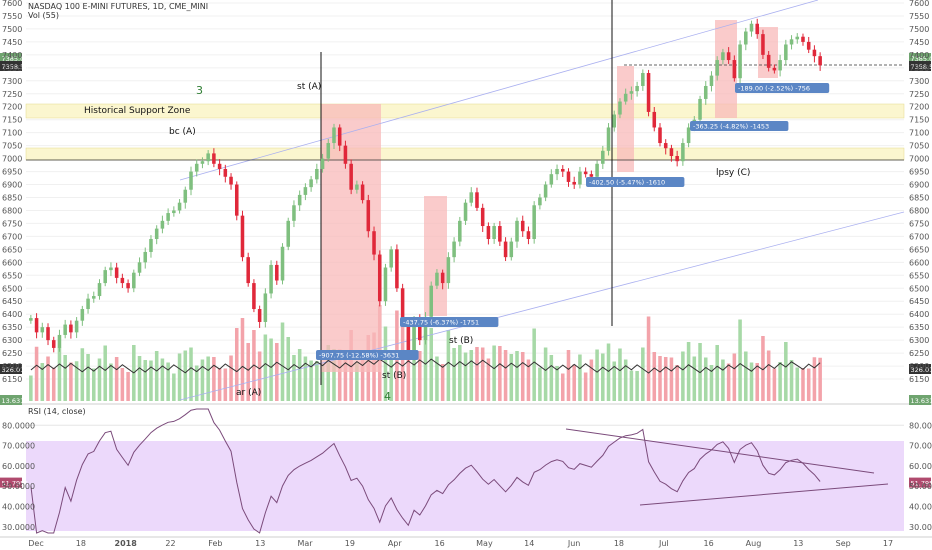  I want to click on annotation-wave-3: 3, so click(199, 90).